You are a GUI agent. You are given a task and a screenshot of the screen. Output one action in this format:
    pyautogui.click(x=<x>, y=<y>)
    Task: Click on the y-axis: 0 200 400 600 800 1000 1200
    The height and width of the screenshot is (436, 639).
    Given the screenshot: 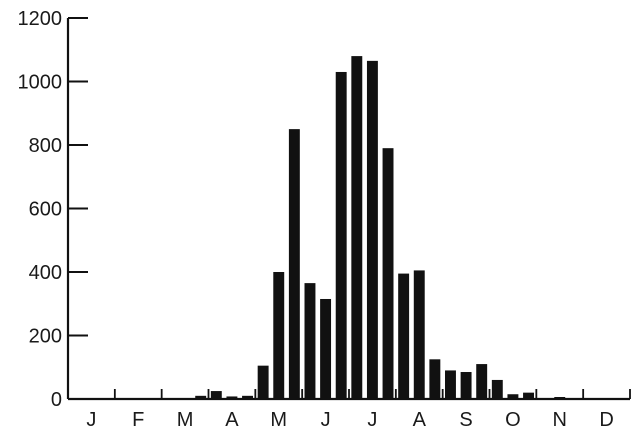 What is the action you would take?
    pyautogui.click(x=53, y=209)
    